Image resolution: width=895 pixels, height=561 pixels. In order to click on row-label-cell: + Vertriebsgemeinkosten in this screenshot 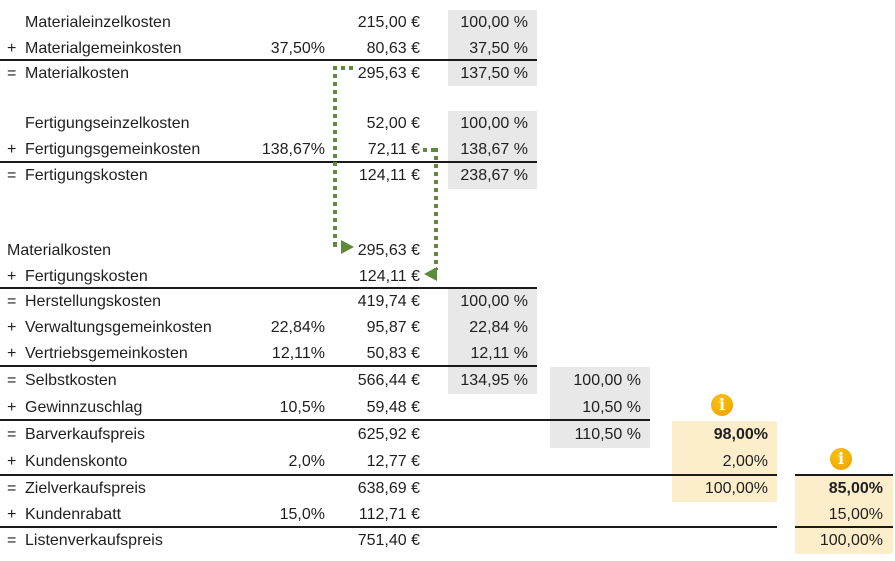, I will do `click(122, 353)`.